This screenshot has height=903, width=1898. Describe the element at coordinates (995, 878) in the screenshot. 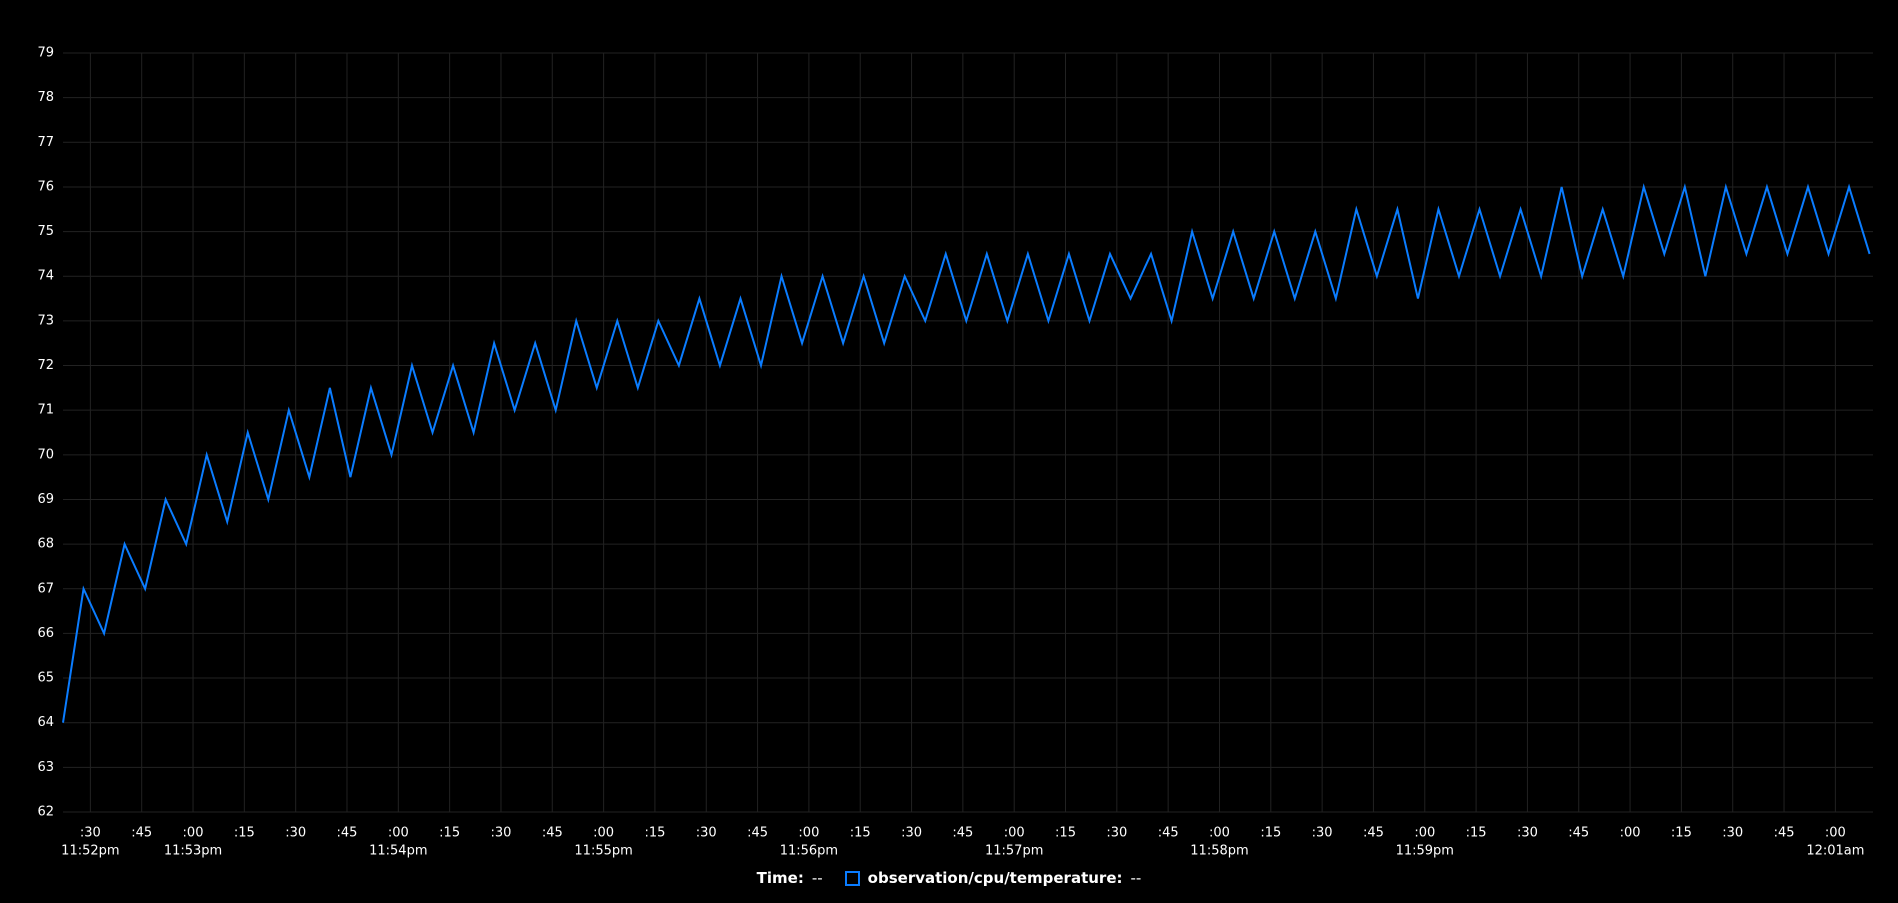

I see `legend-entry: observation/cpu/temperature:` at that location.